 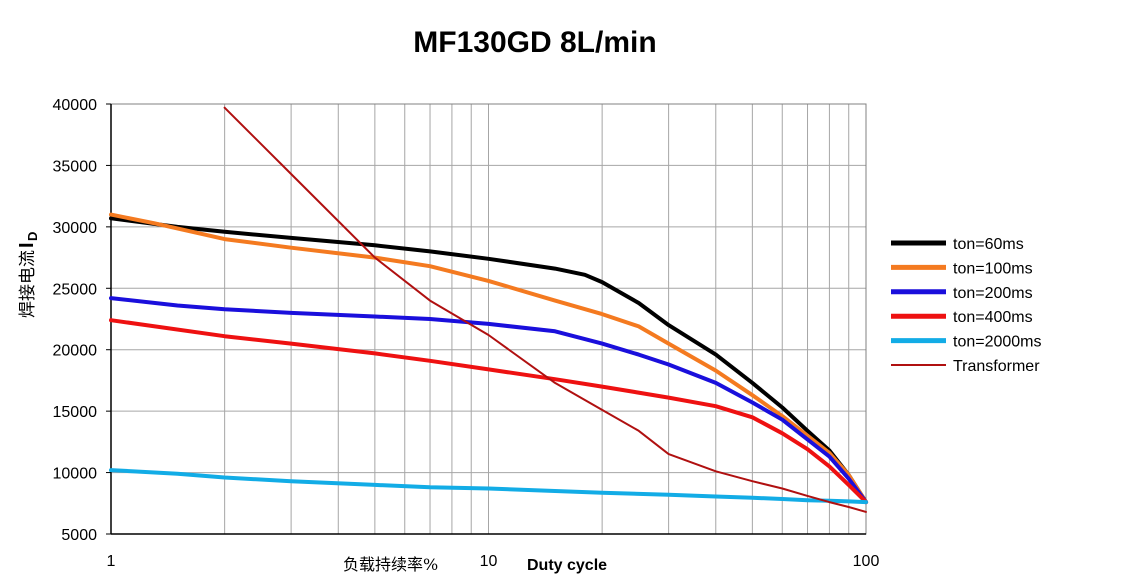 What do you see at coordinates (390, 564) in the screenshot?
I see `x-axis-label-cn: 负载持续率%` at bounding box center [390, 564].